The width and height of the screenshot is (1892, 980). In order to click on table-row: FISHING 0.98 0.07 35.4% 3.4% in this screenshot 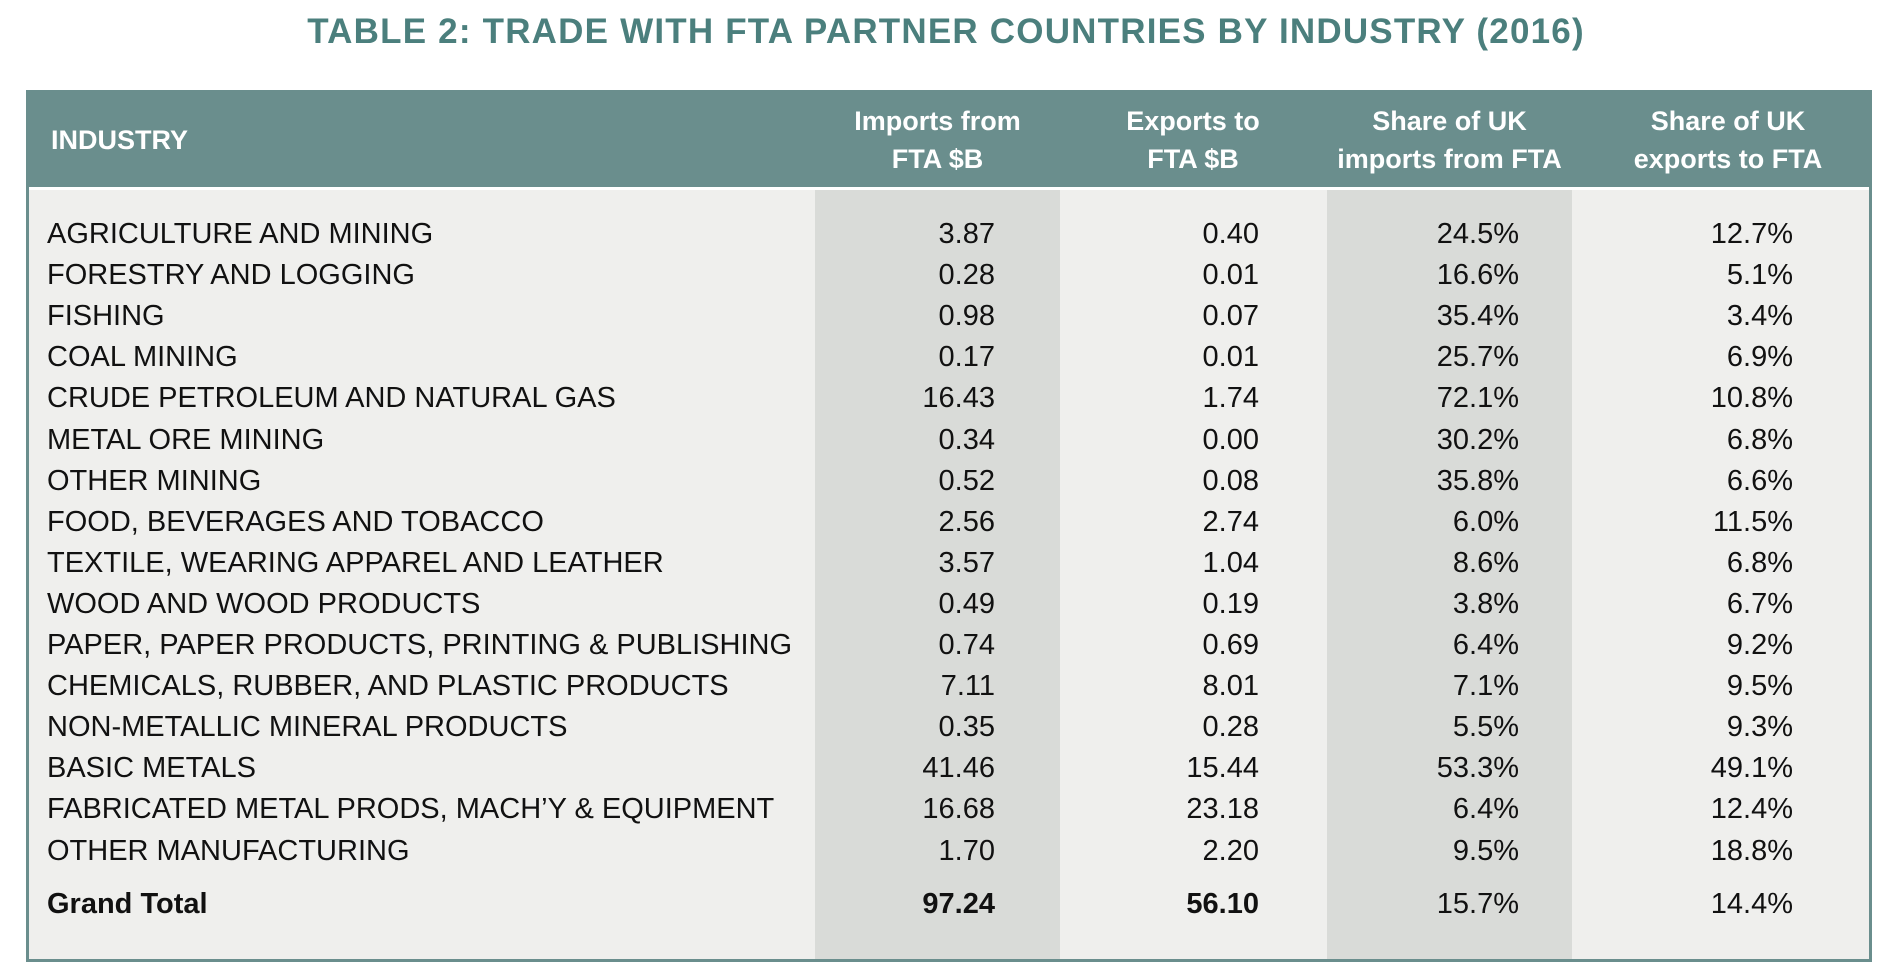, I will do `click(949, 316)`.